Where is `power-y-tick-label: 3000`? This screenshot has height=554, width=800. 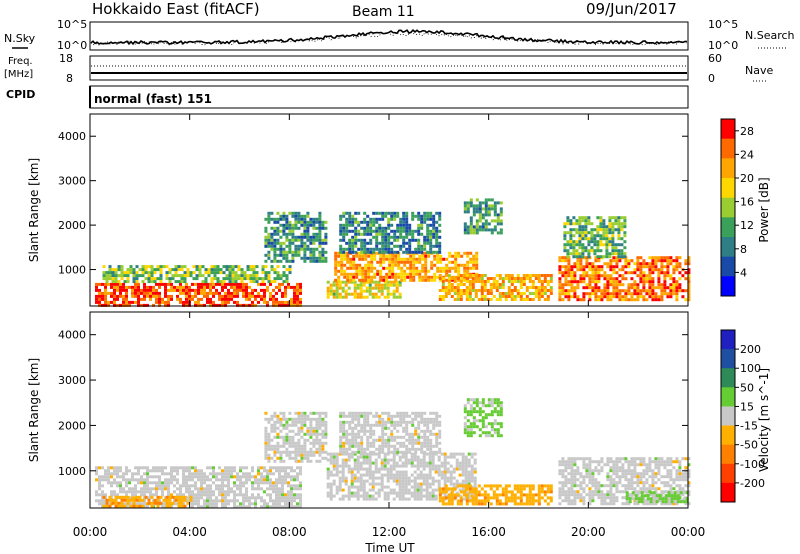 power-y-tick-label: 3000 is located at coordinates (72, 181).